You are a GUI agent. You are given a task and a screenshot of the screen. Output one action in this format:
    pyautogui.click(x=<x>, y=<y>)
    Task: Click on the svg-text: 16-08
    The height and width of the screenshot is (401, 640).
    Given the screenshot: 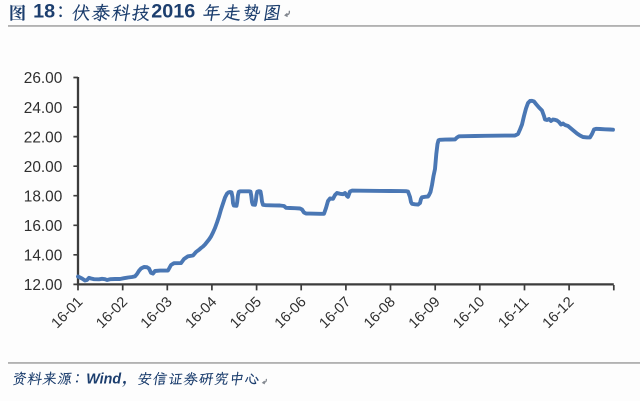 What is the action you would take?
    pyautogui.click(x=380, y=313)
    